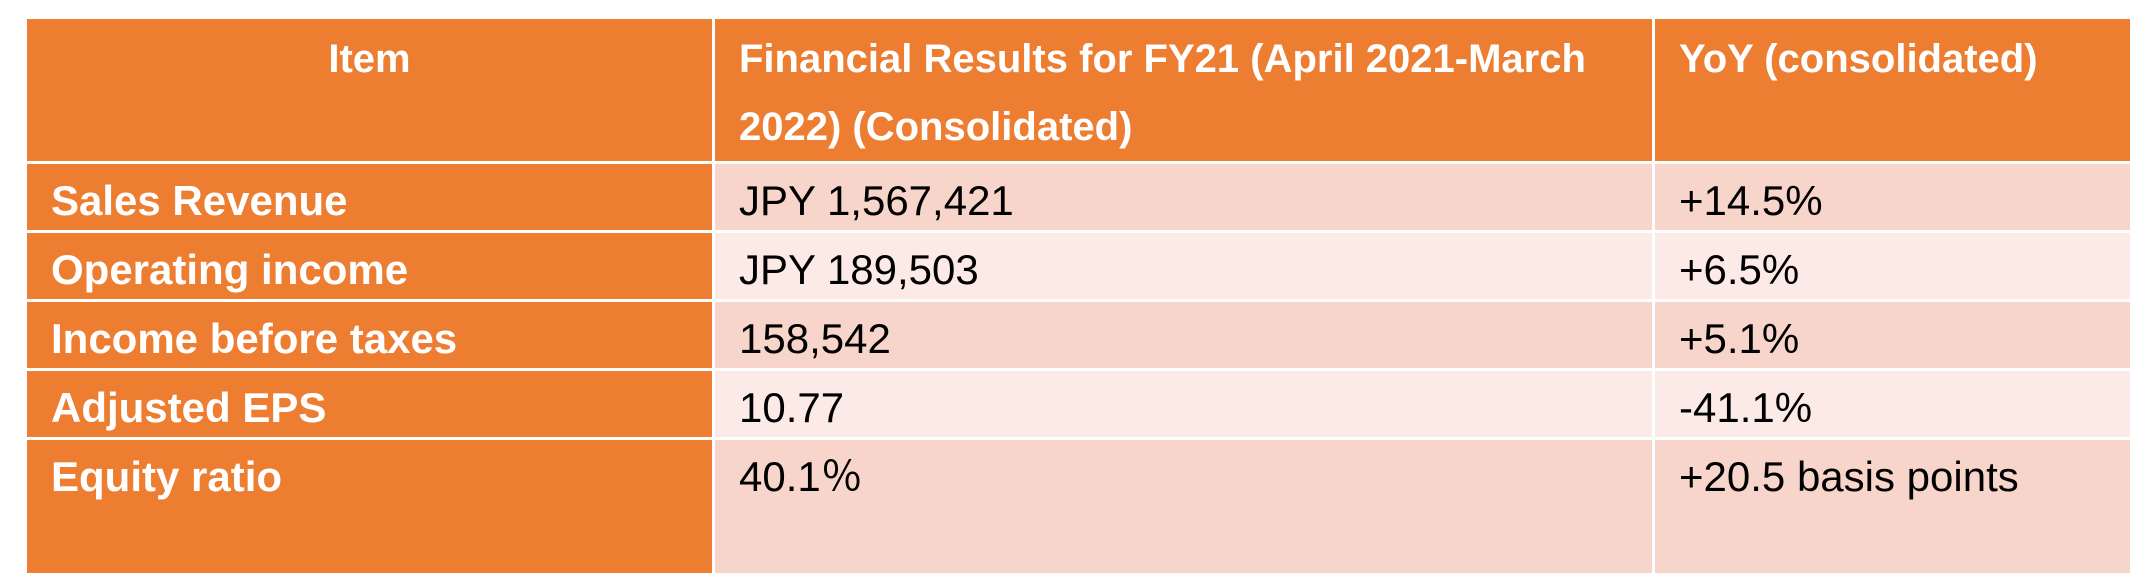  Describe the element at coordinates (1892, 90) in the screenshot. I see `header-yoy: YoY (consolidated)` at that location.